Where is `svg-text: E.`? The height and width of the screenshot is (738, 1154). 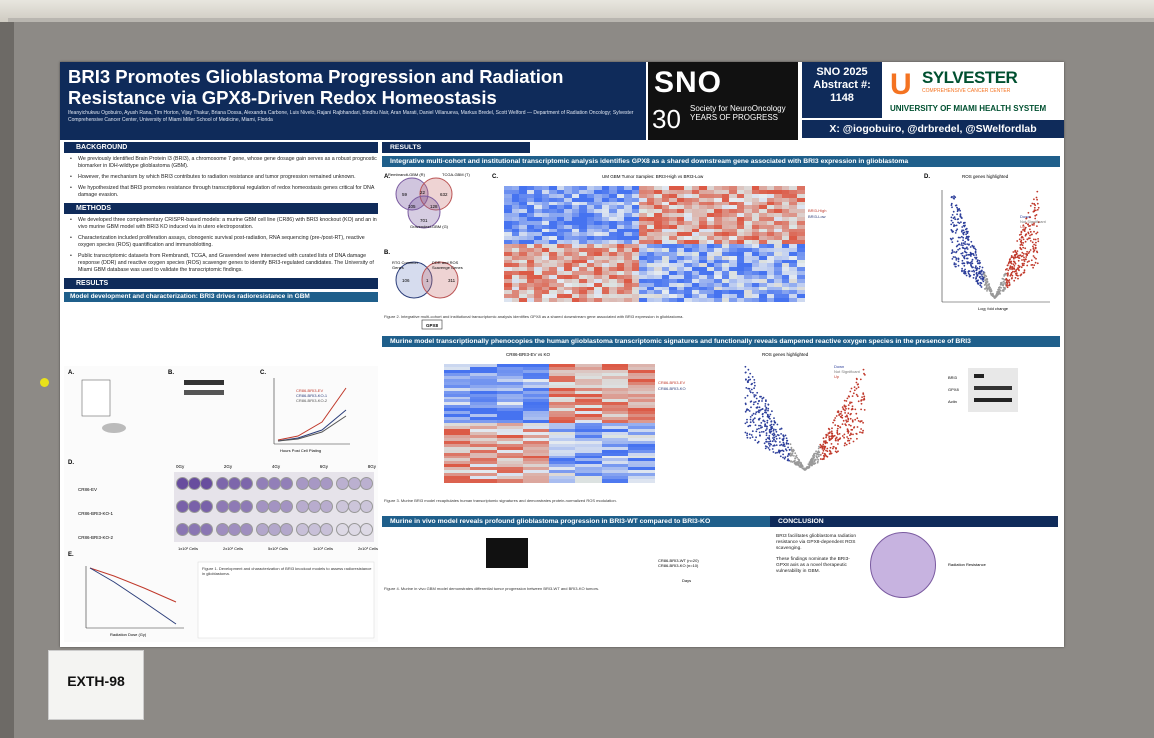 svg-text: E. is located at coordinates (71, 555).